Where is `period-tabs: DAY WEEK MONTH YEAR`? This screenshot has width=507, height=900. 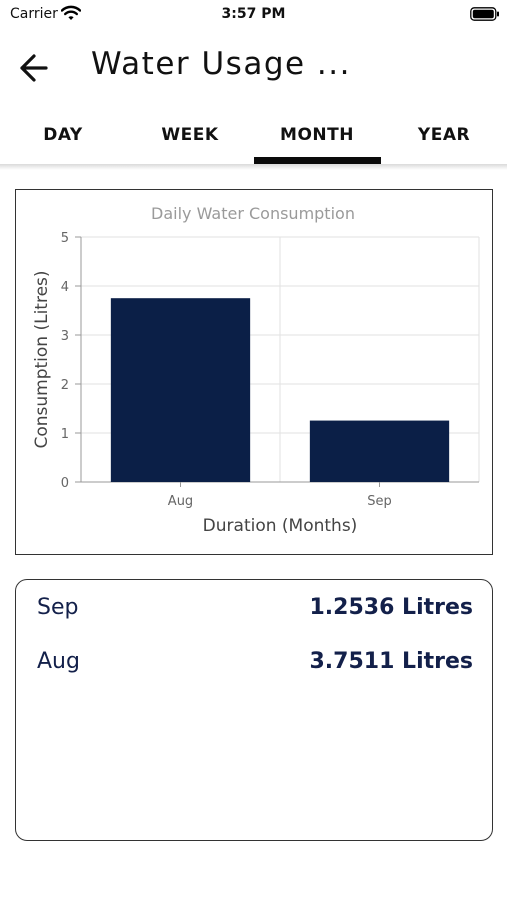
period-tabs: DAY WEEK MONTH YEAR is located at coordinates (253, 134).